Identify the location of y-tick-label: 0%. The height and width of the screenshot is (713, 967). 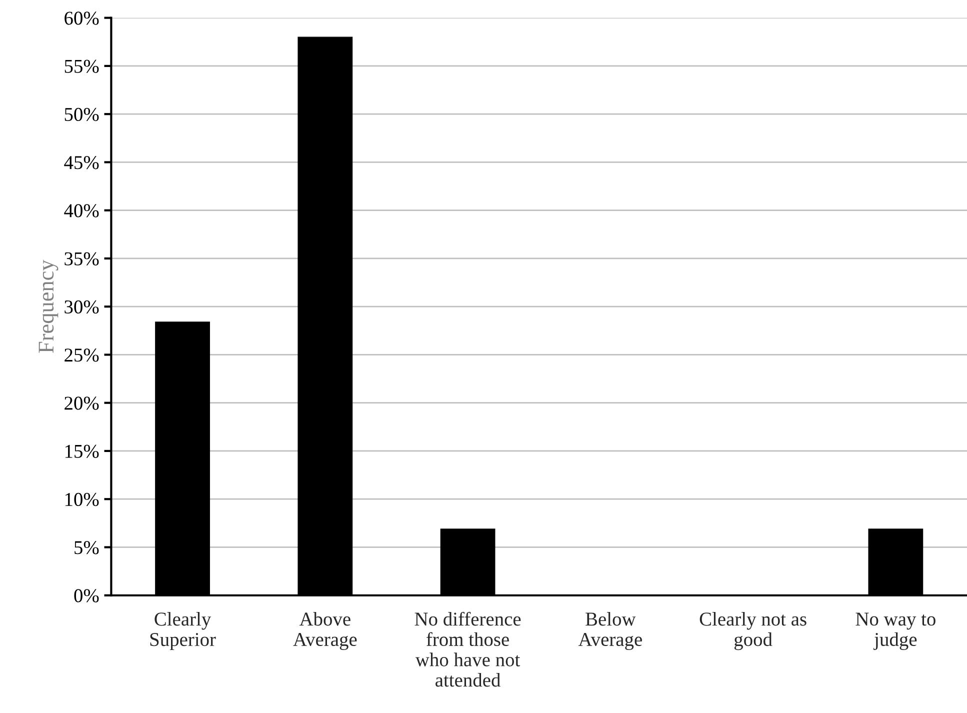
(86, 595).